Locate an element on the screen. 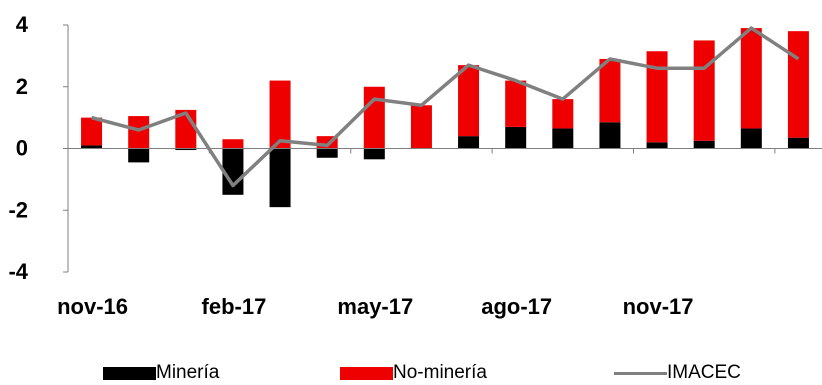 This screenshot has width=822, height=385. x-tick-label-feb-17: feb-17 is located at coordinates (234, 306).